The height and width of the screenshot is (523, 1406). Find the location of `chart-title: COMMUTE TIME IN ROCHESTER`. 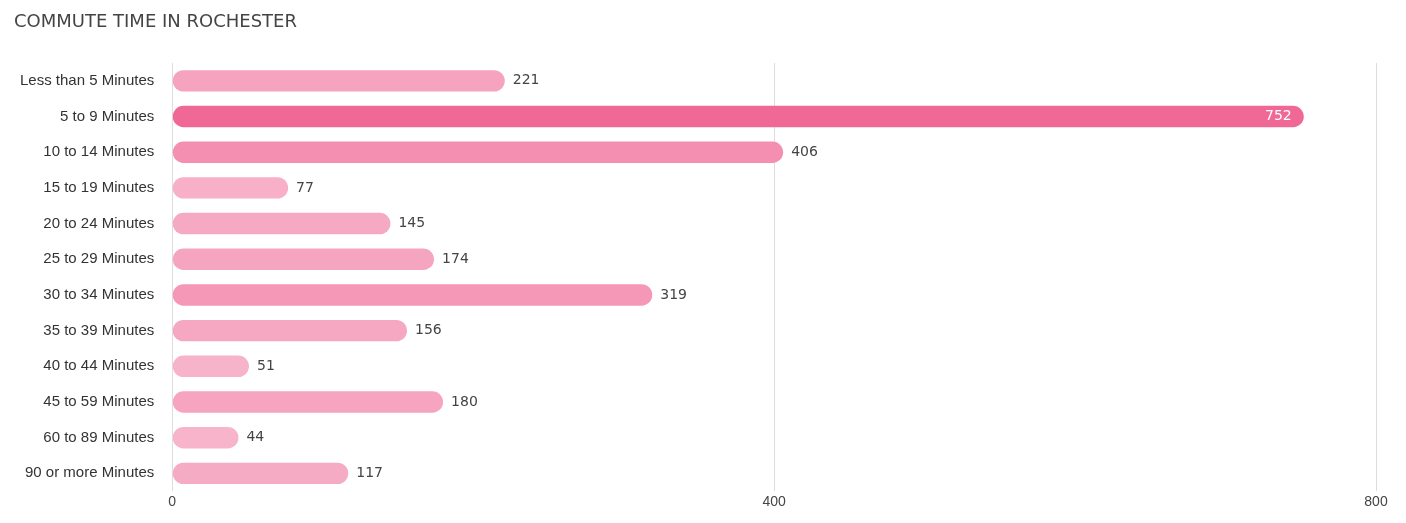

chart-title: COMMUTE TIME IN ROCHESTER is located at coordinates (155, 20).